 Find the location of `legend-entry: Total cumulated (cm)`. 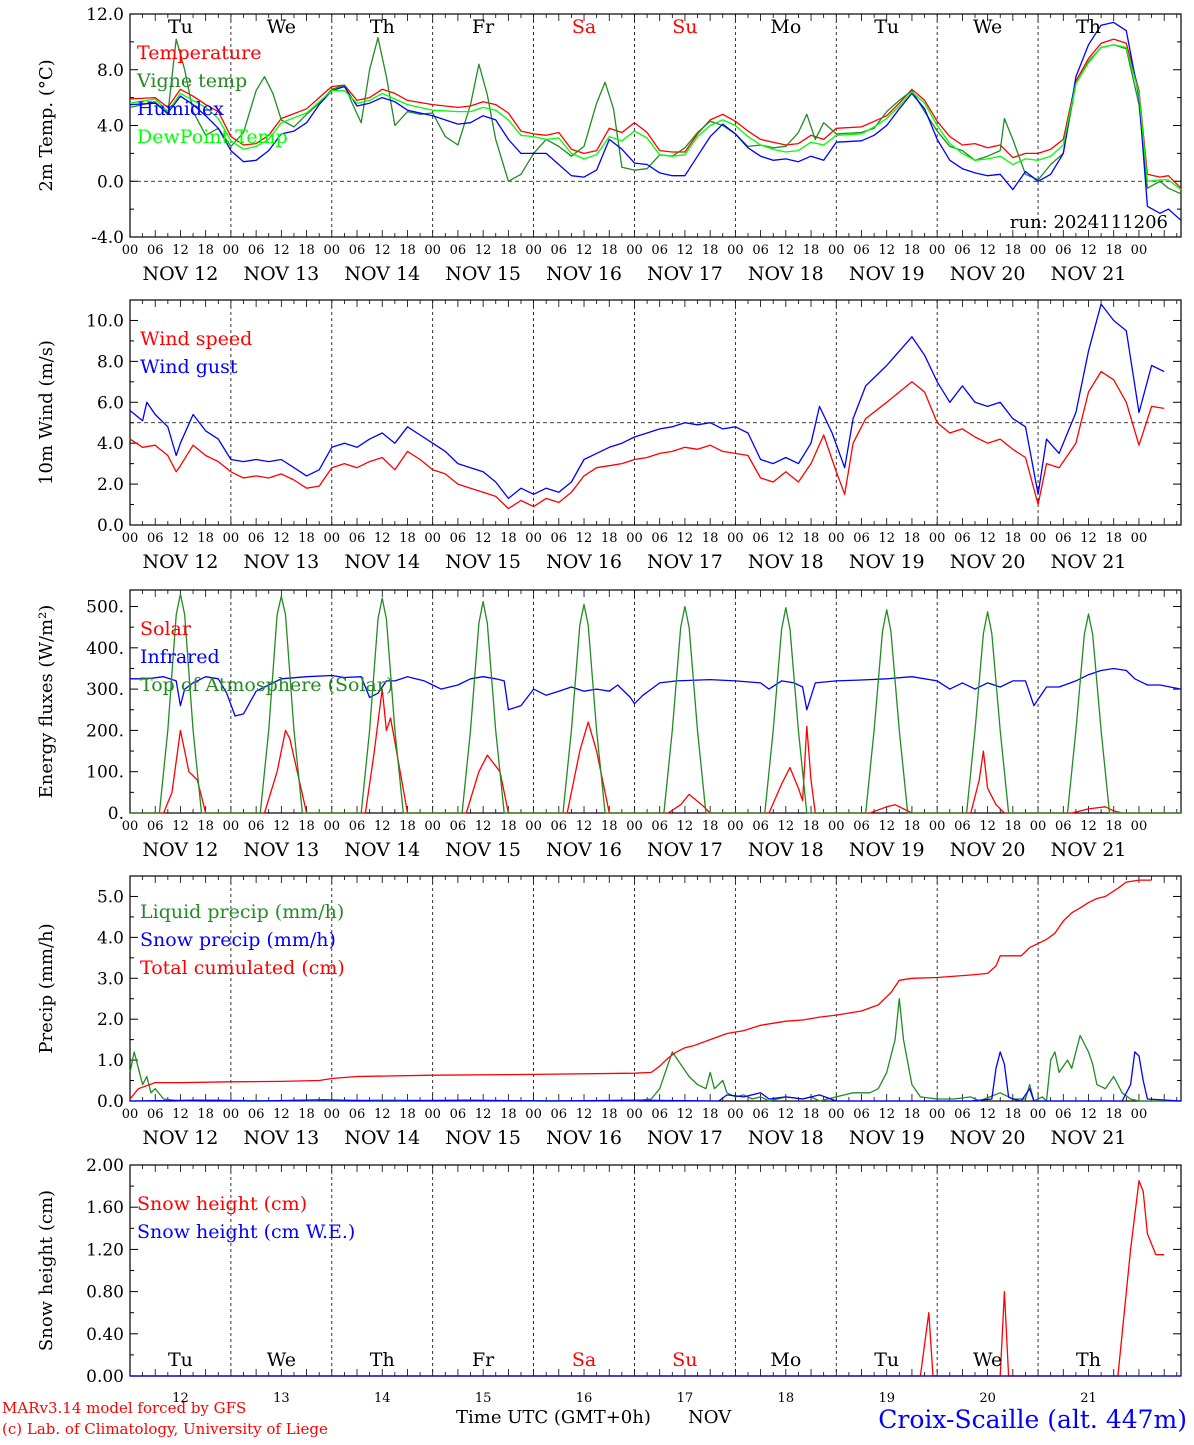

legend-entry: Total cumulated (cm) is located at coordinates (242, 968).